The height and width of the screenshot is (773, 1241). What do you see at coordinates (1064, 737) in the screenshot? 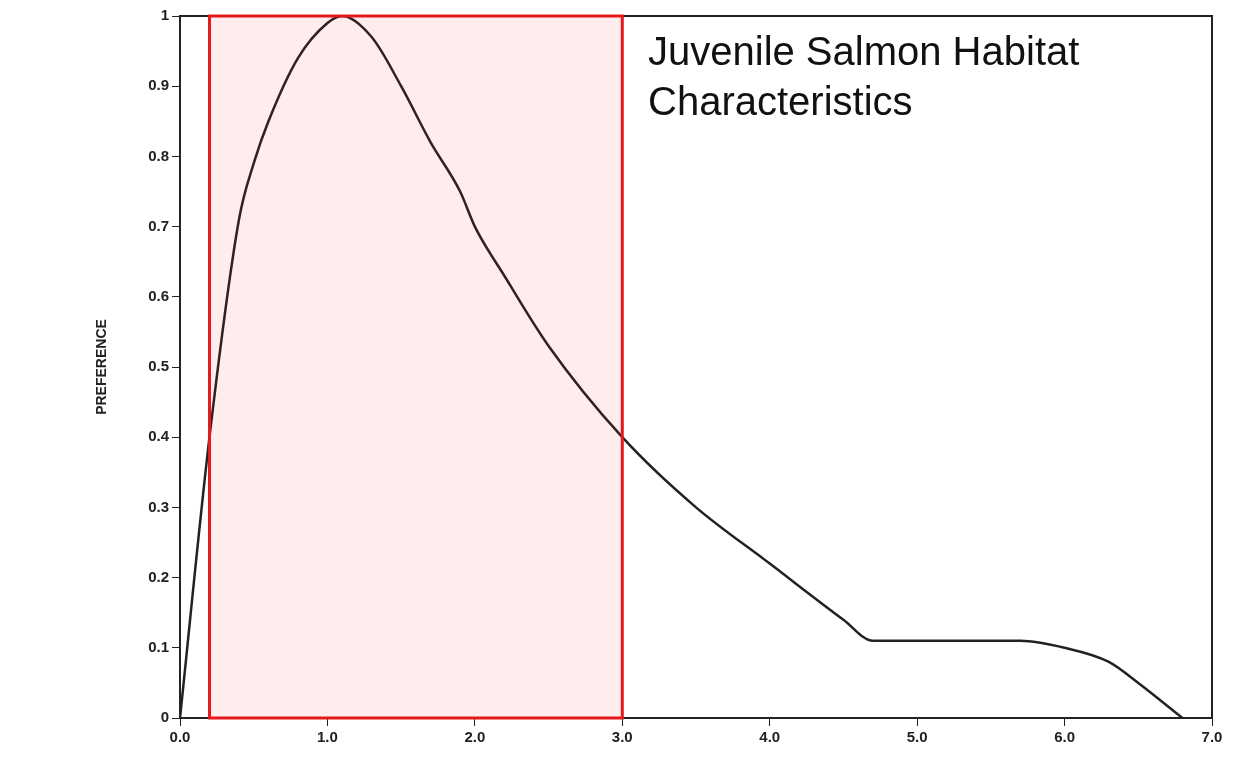
I see `x-tick-label: 6.0` at bounding box center [1064, 737].